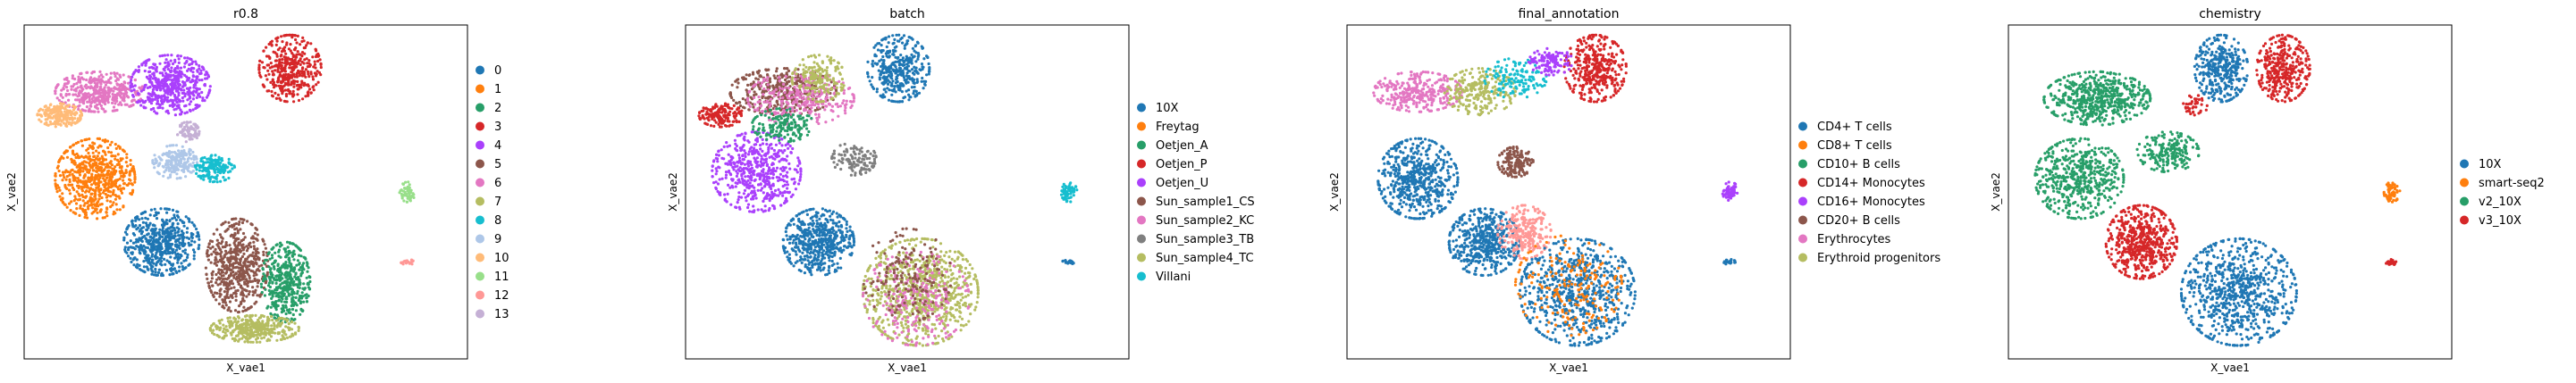  I want to click on legend-marker, so click(480, 220).